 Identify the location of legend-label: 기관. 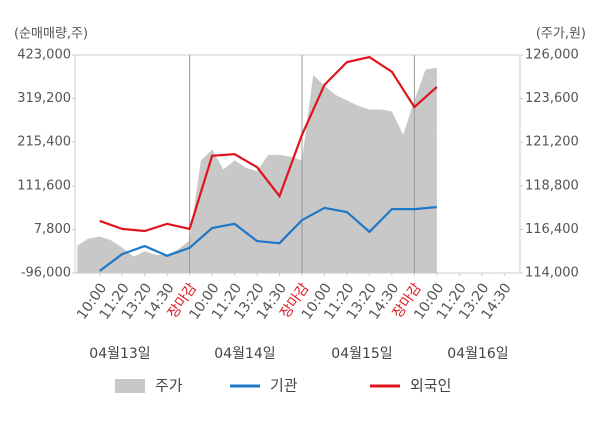
(284, 386).